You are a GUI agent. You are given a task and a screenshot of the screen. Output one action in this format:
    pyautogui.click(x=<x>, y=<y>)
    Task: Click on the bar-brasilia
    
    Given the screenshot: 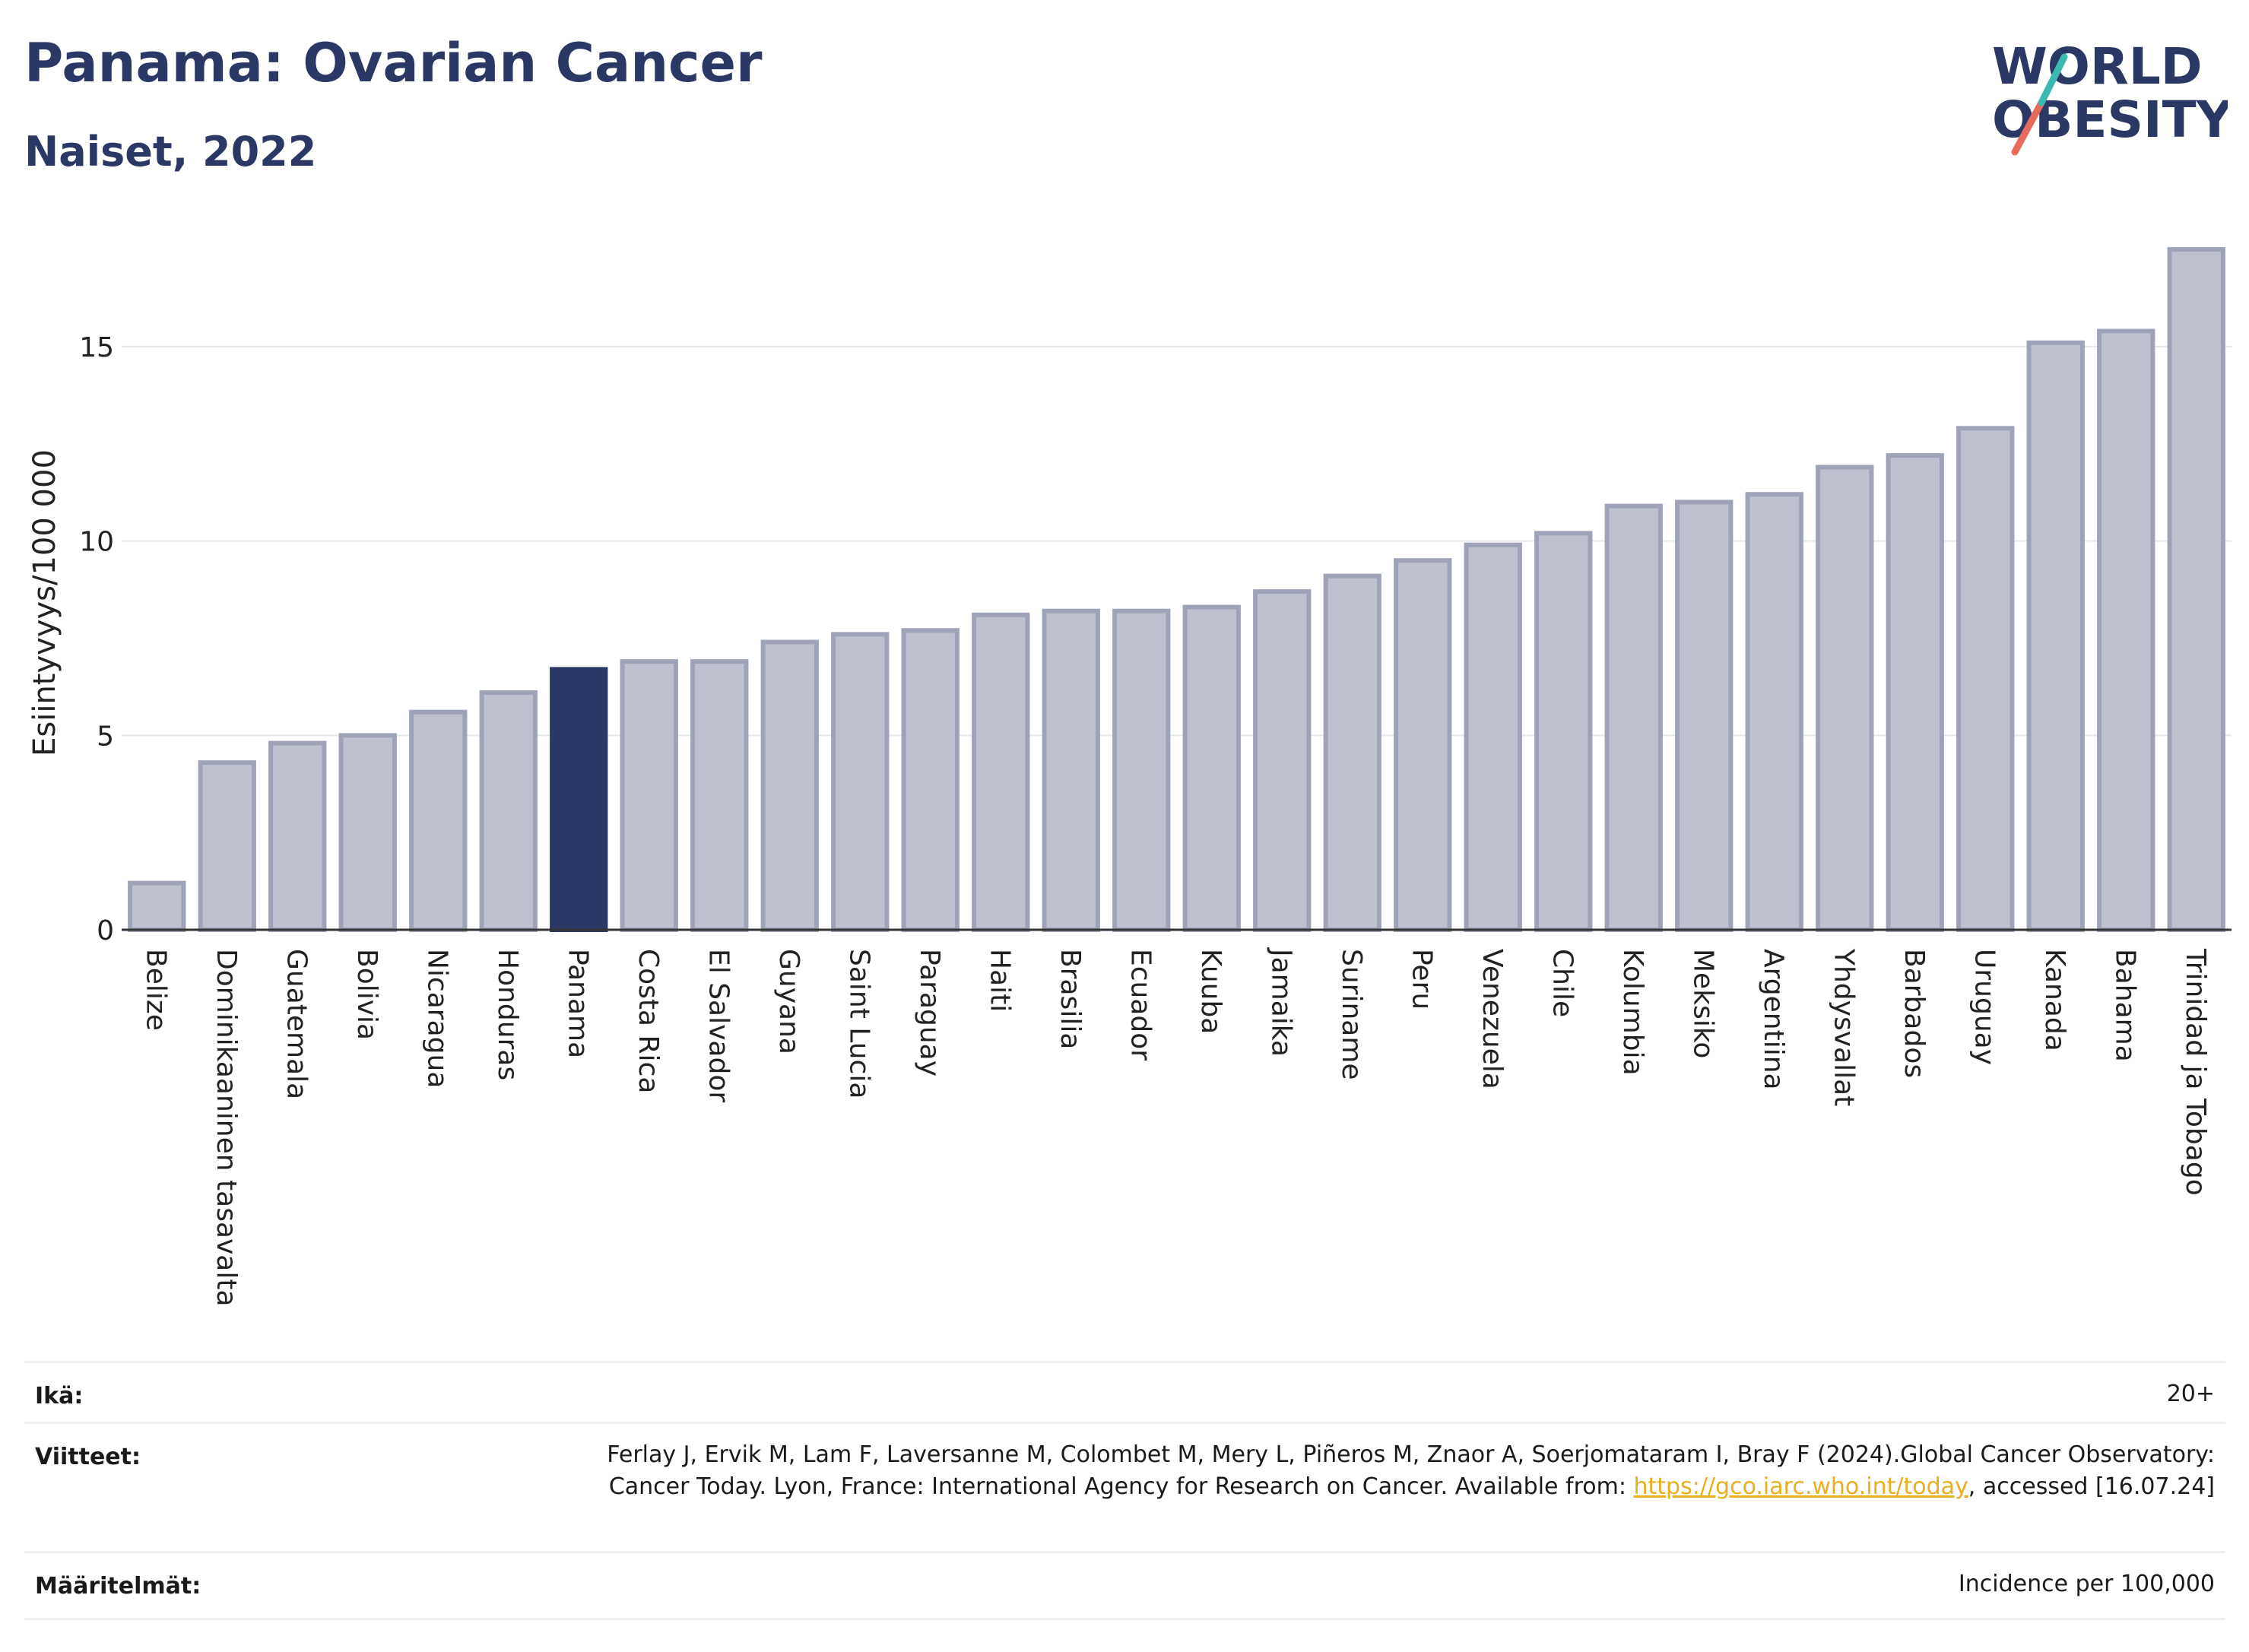 What is the action you would take?
    pyautogui.click(x=1071, y=770)
    